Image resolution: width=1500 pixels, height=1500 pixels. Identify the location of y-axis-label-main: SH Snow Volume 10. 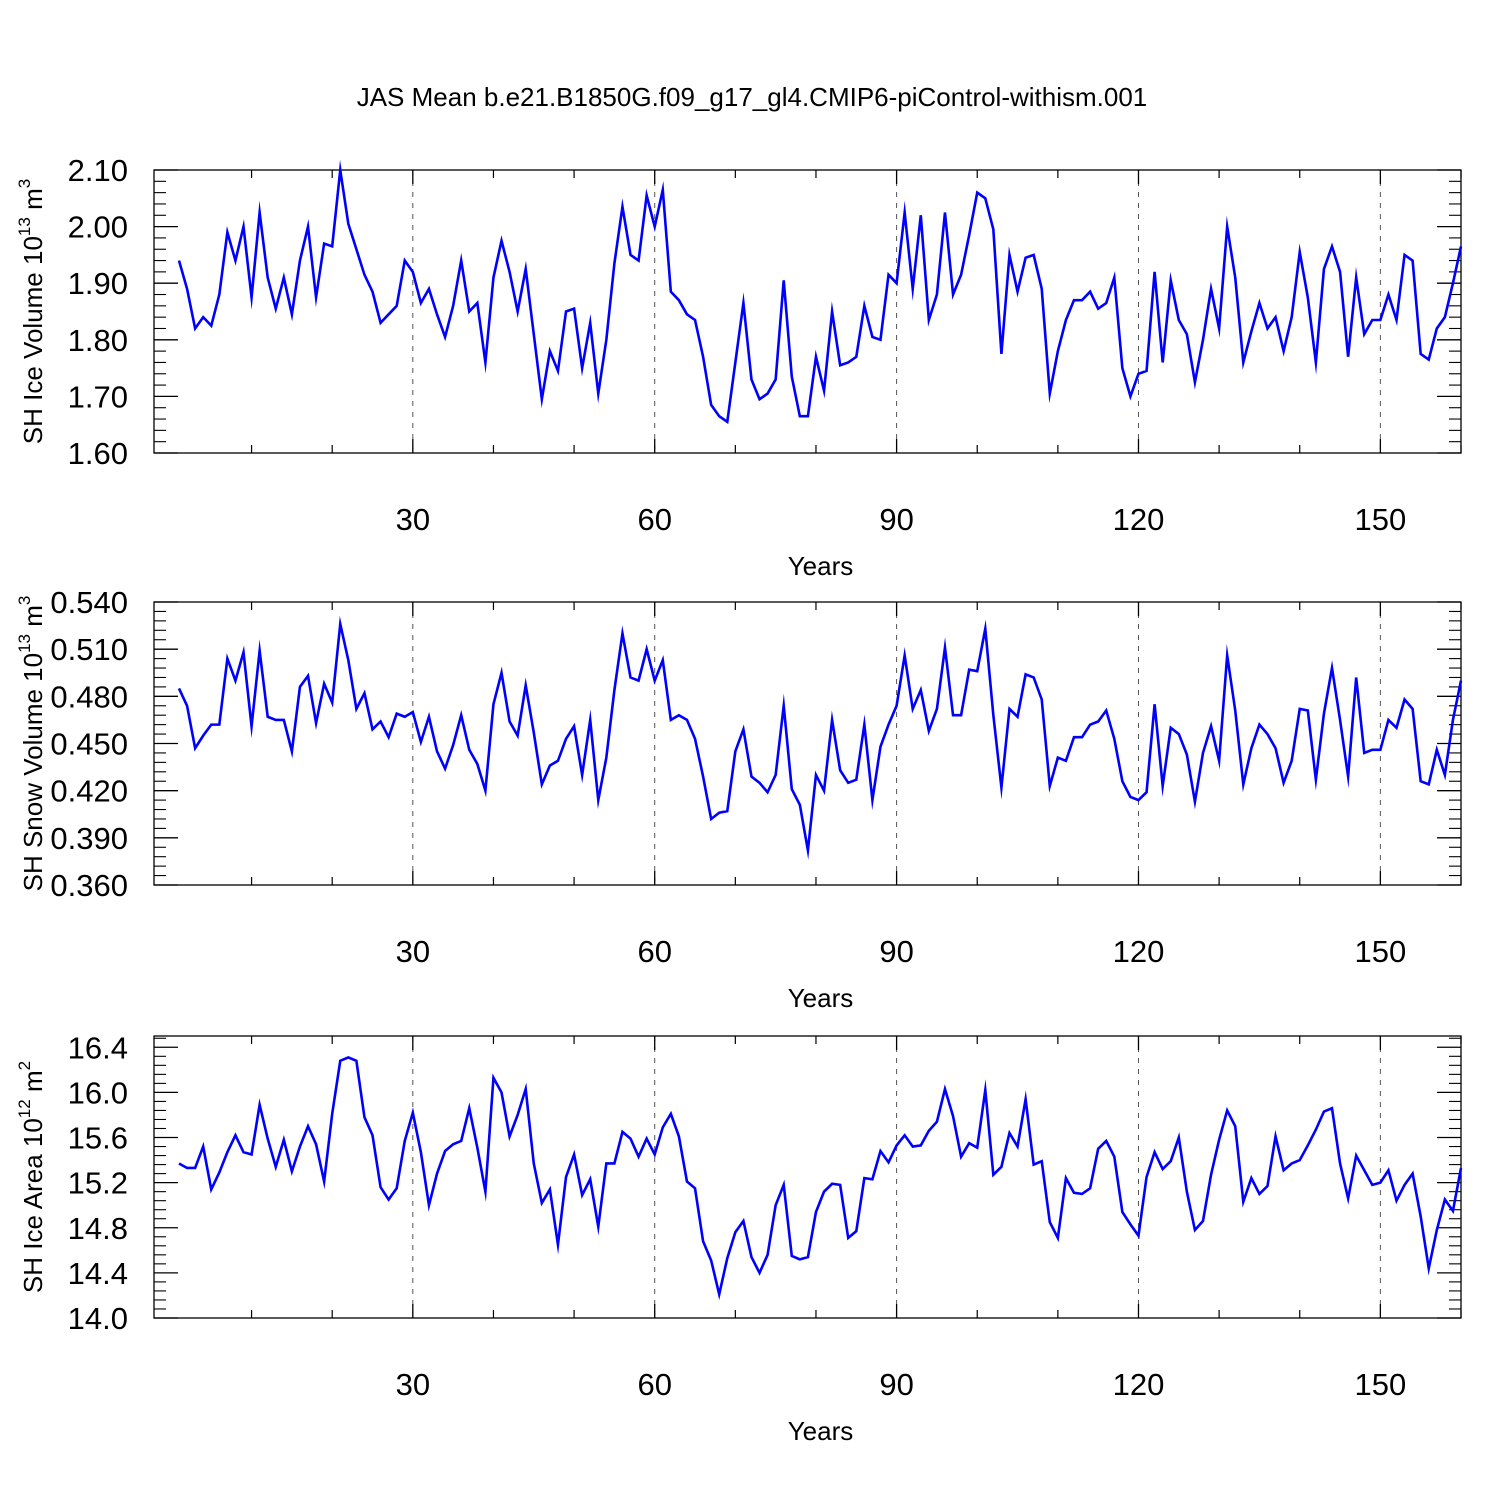
(33, 772).